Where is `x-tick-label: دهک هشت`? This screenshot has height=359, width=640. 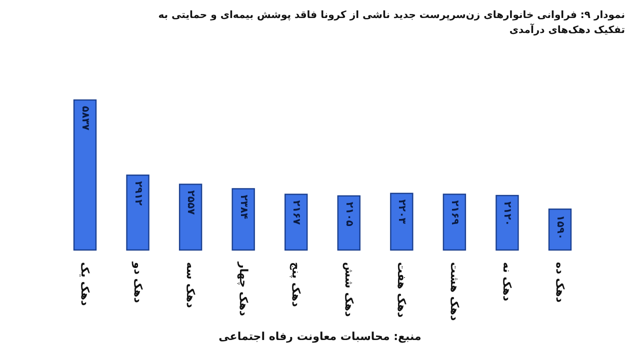
x-tick-label: دهک هشت is located at coordinates (454, 292).